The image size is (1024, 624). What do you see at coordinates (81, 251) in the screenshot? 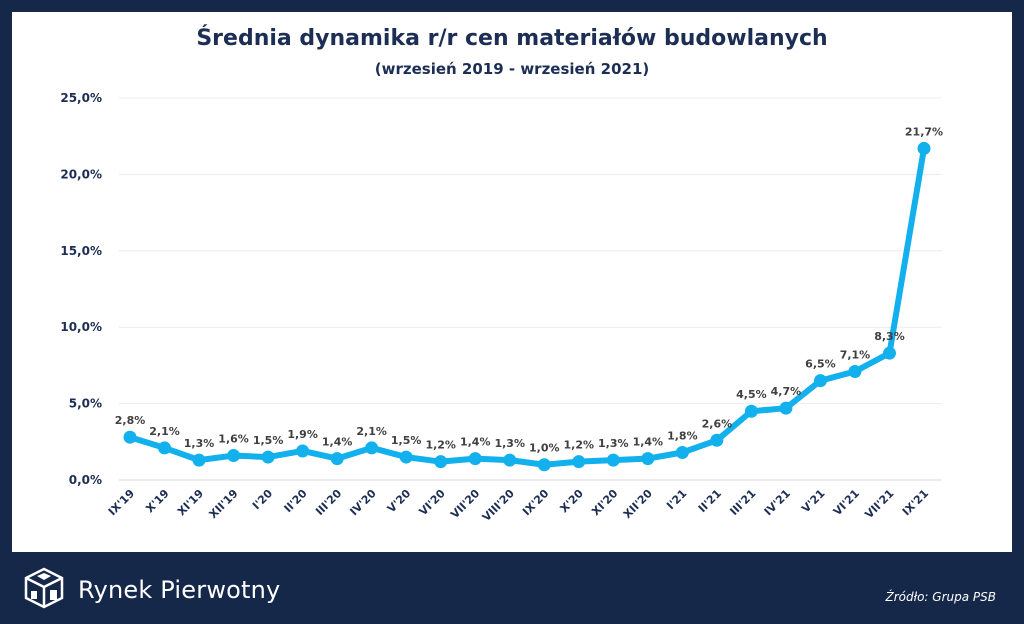
I see `y-tick-label: 15,0%` at bounding box center [81, 251].